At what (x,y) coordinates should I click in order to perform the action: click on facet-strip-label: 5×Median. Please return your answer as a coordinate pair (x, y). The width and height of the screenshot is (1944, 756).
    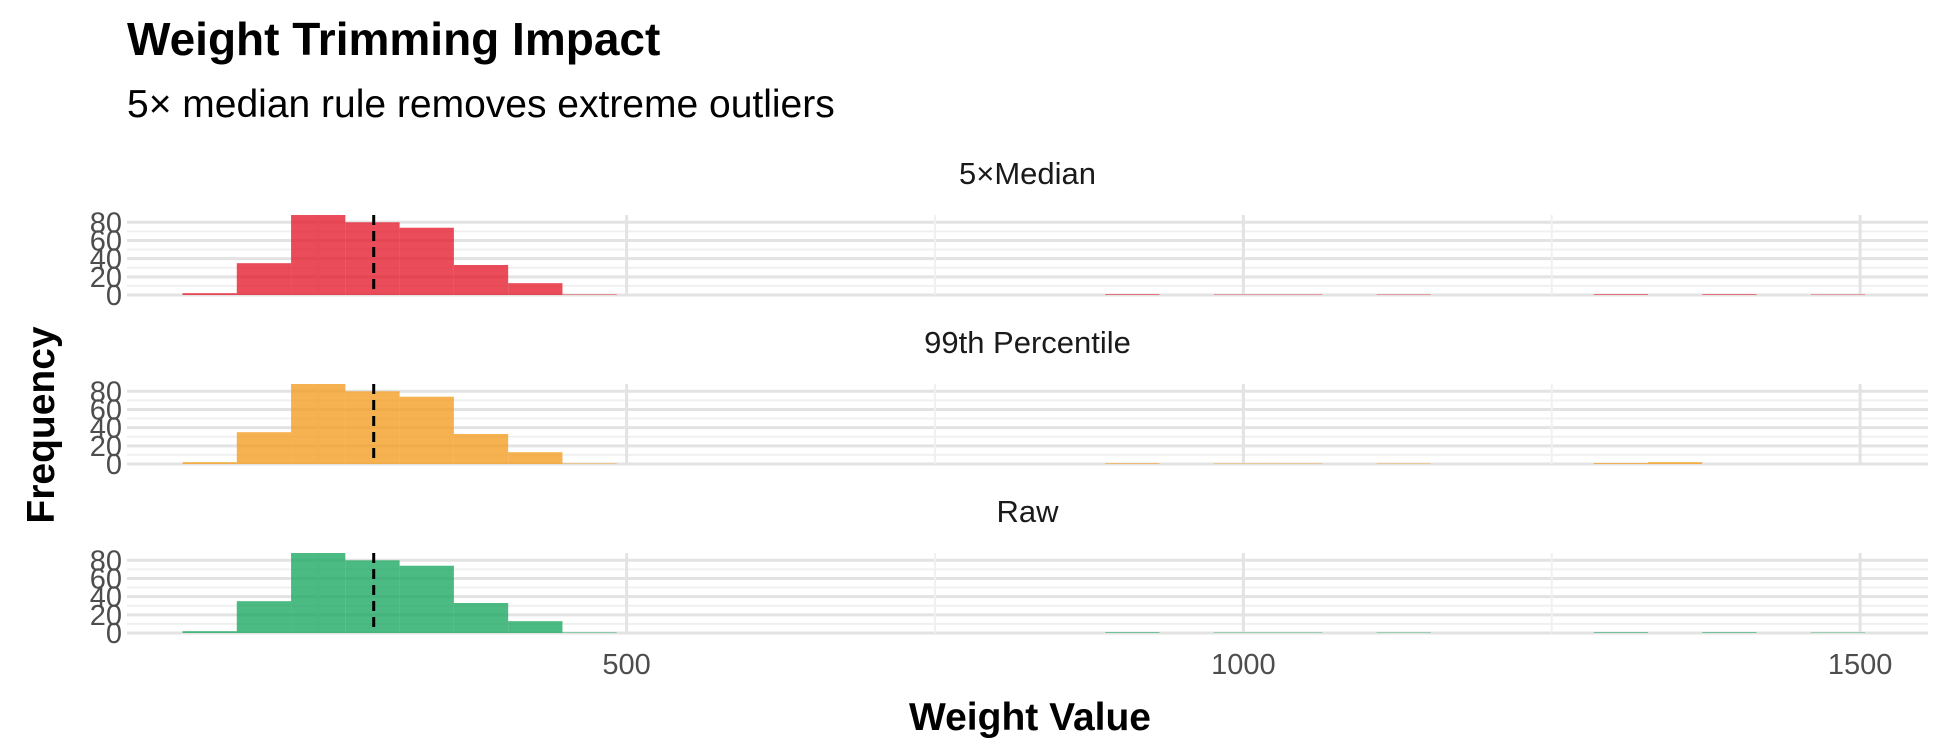
    Looking at the image, I should click on (1027, 173).